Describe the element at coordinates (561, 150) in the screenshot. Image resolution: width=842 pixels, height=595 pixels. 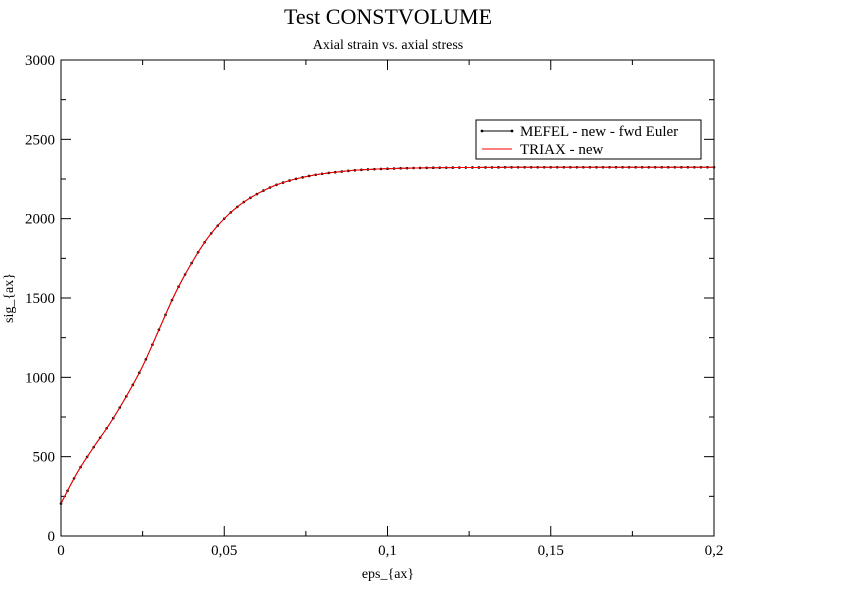
I see `legend-label-triax: TRIAX - new` at that location.